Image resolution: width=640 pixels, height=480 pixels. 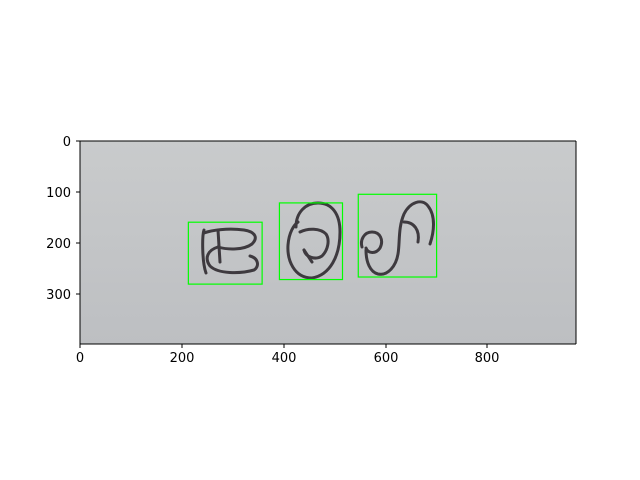 What do you see at coordinates (58, 193) in the screenshot?
I see `y-tick-label: 100` at bounding box center [58, 193].